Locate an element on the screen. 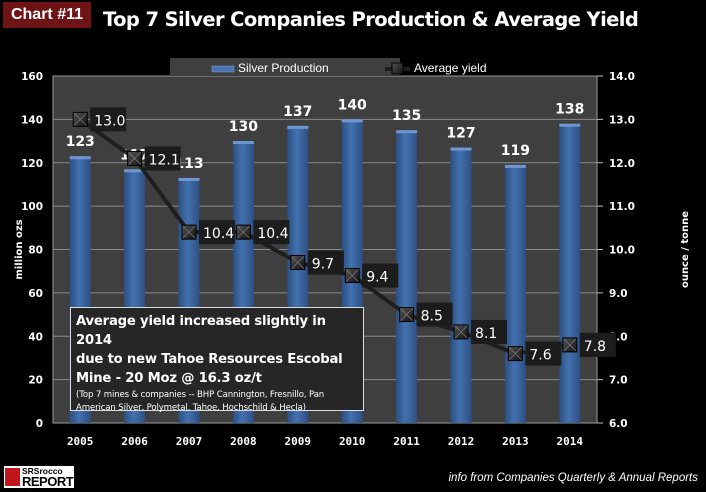 Image resolution: width=706 pixels, height=492 pixels. y-tick-label: 0 is located at coordinates (39, 424).